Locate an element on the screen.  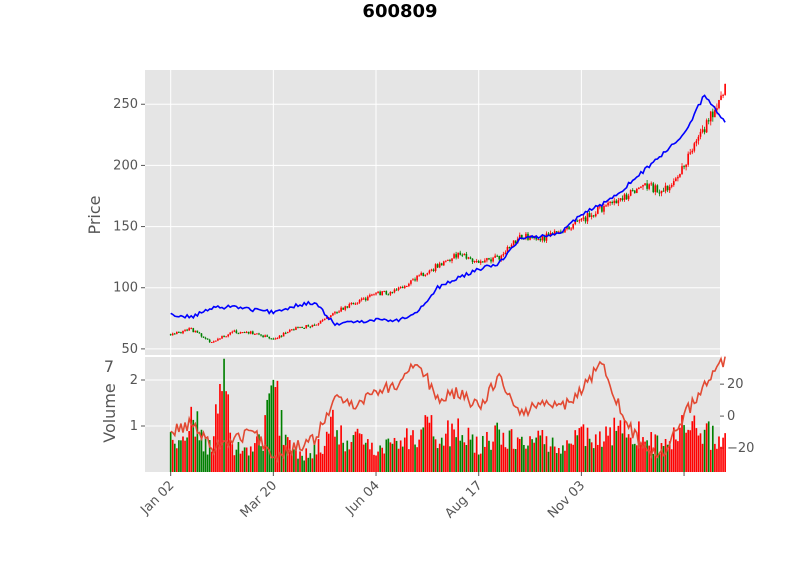
price-tick-label: 50 is located at coordinates (129, 349).